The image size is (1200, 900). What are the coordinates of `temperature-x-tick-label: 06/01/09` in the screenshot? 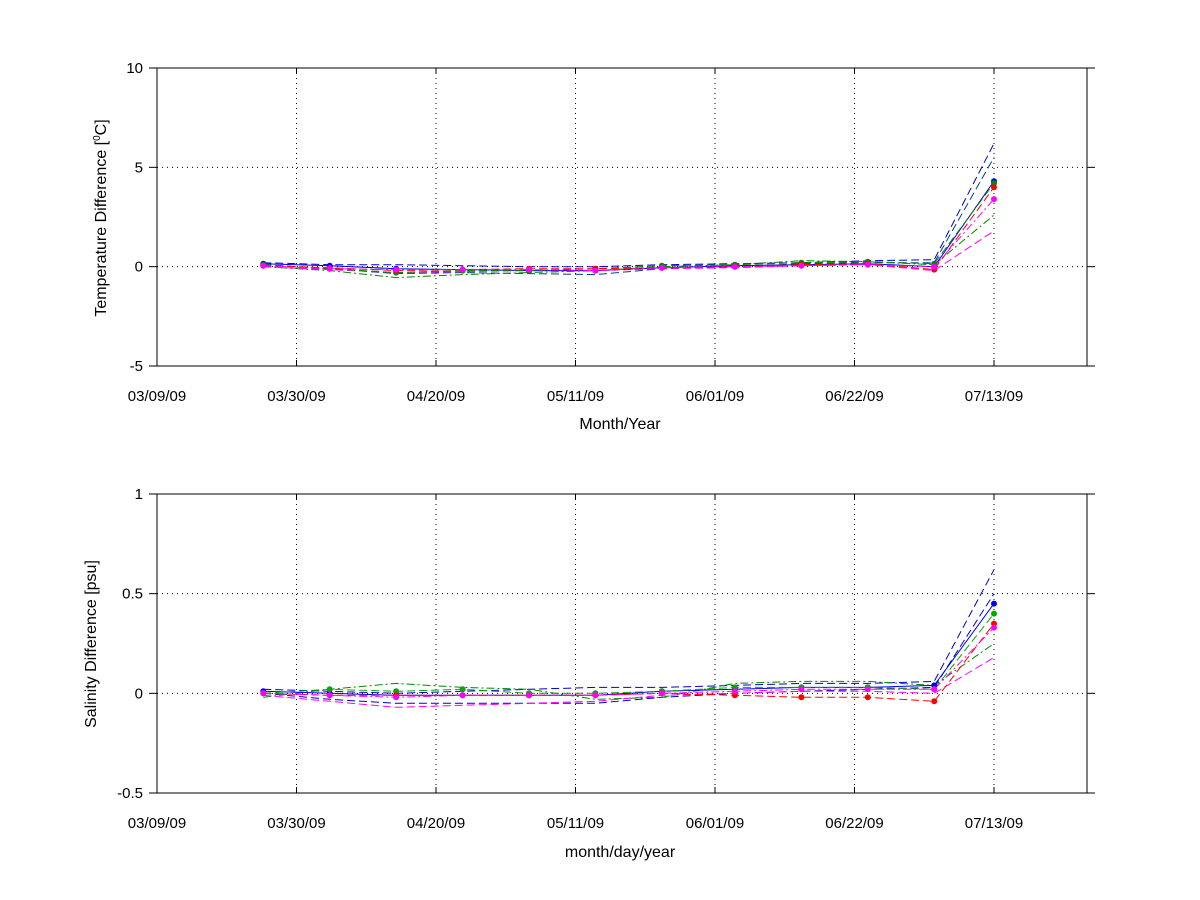 It's located at (715, 396).